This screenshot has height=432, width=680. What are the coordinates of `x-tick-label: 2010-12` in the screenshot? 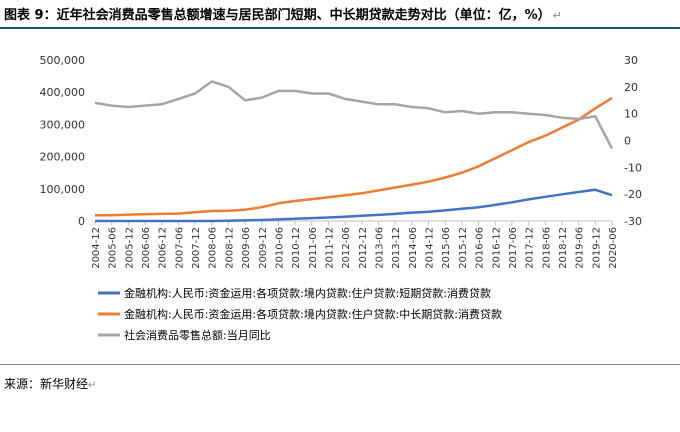 It's located at (296, 248).